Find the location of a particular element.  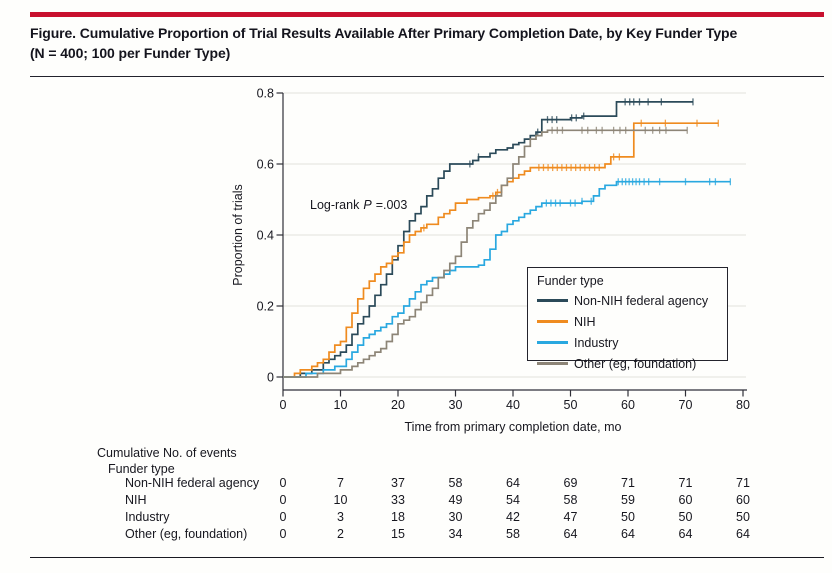

p-symbol: P is located at coordinates (367, 205).